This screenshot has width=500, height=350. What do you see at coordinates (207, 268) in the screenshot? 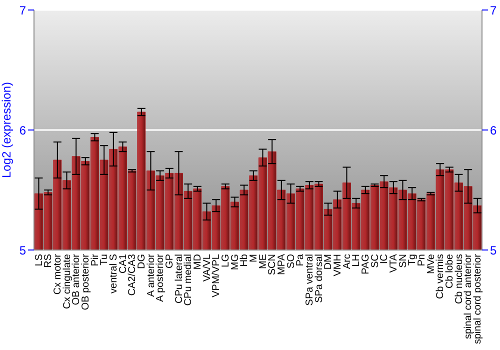
I see `x-tick-label: VA/VL` at bounding box center [207, 268].